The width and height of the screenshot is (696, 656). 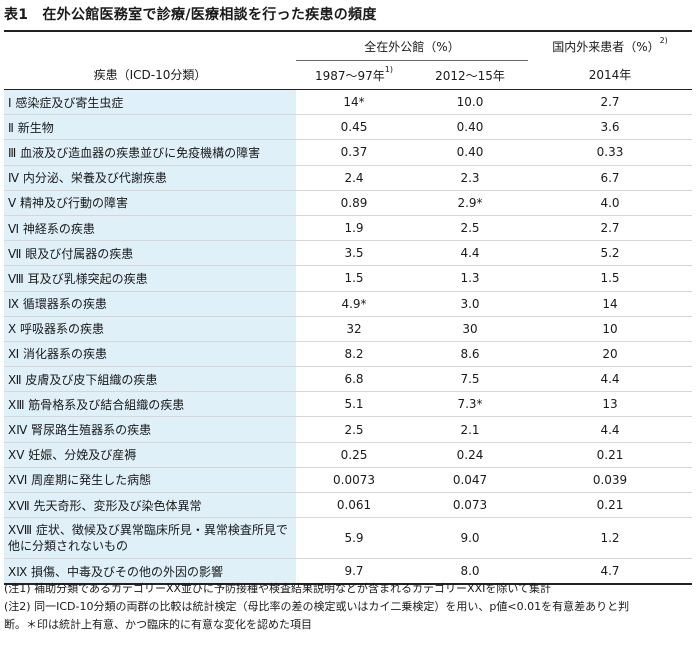 What do you see at coordinates (610, 429) in the screenshot?
I see `value-period-3: 4.4` at bounding box center [610, 429].